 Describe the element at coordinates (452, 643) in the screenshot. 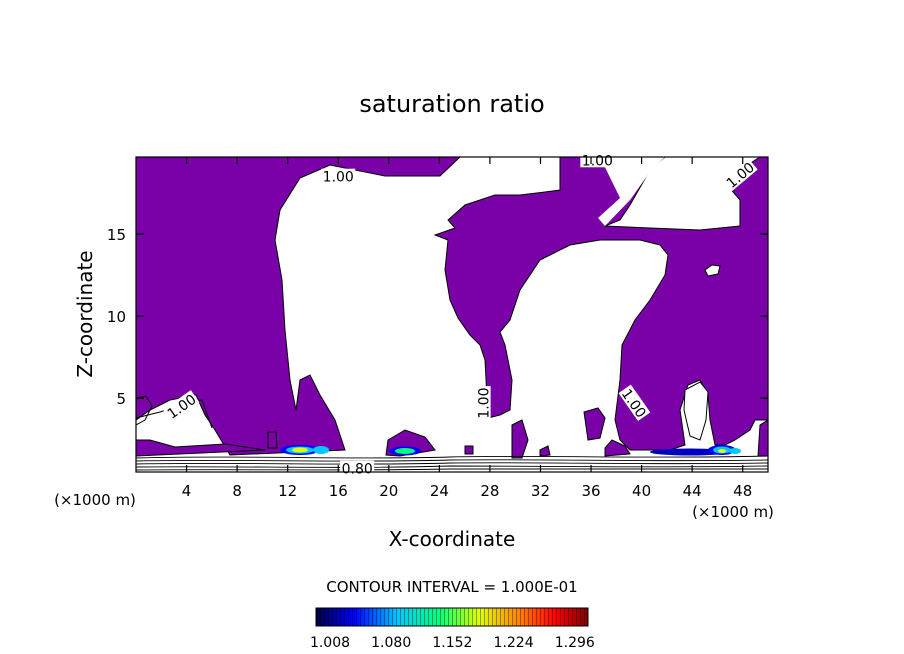

I see `colorbar-tick-label: 1.152` at that location.